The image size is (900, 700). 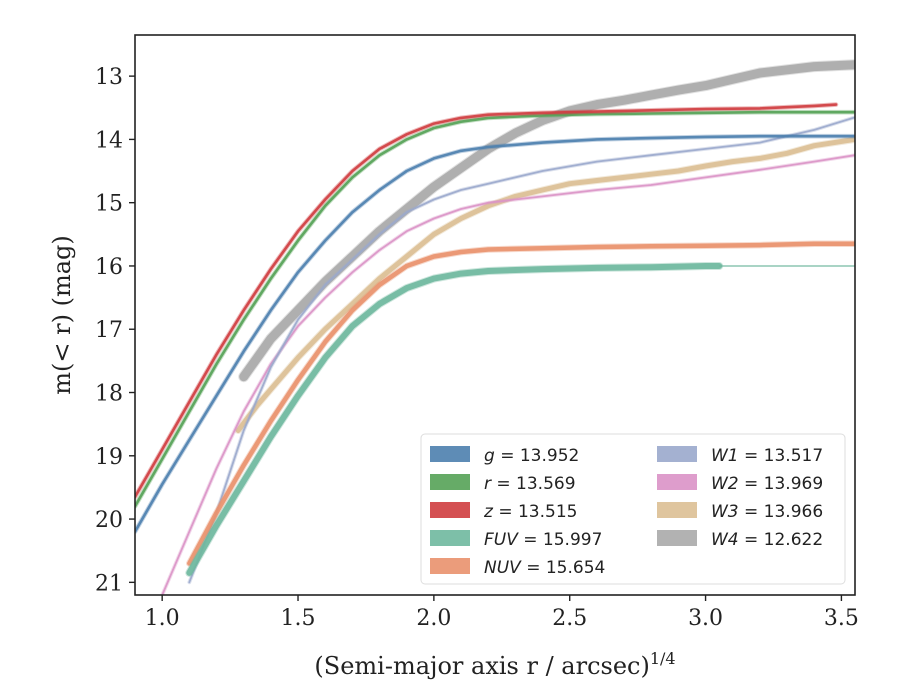 What do you see at coordinates (767, 484) in the screenshot?
I see `legend-label-W2: W2 = 13.969` at bounding box center [767, 484].